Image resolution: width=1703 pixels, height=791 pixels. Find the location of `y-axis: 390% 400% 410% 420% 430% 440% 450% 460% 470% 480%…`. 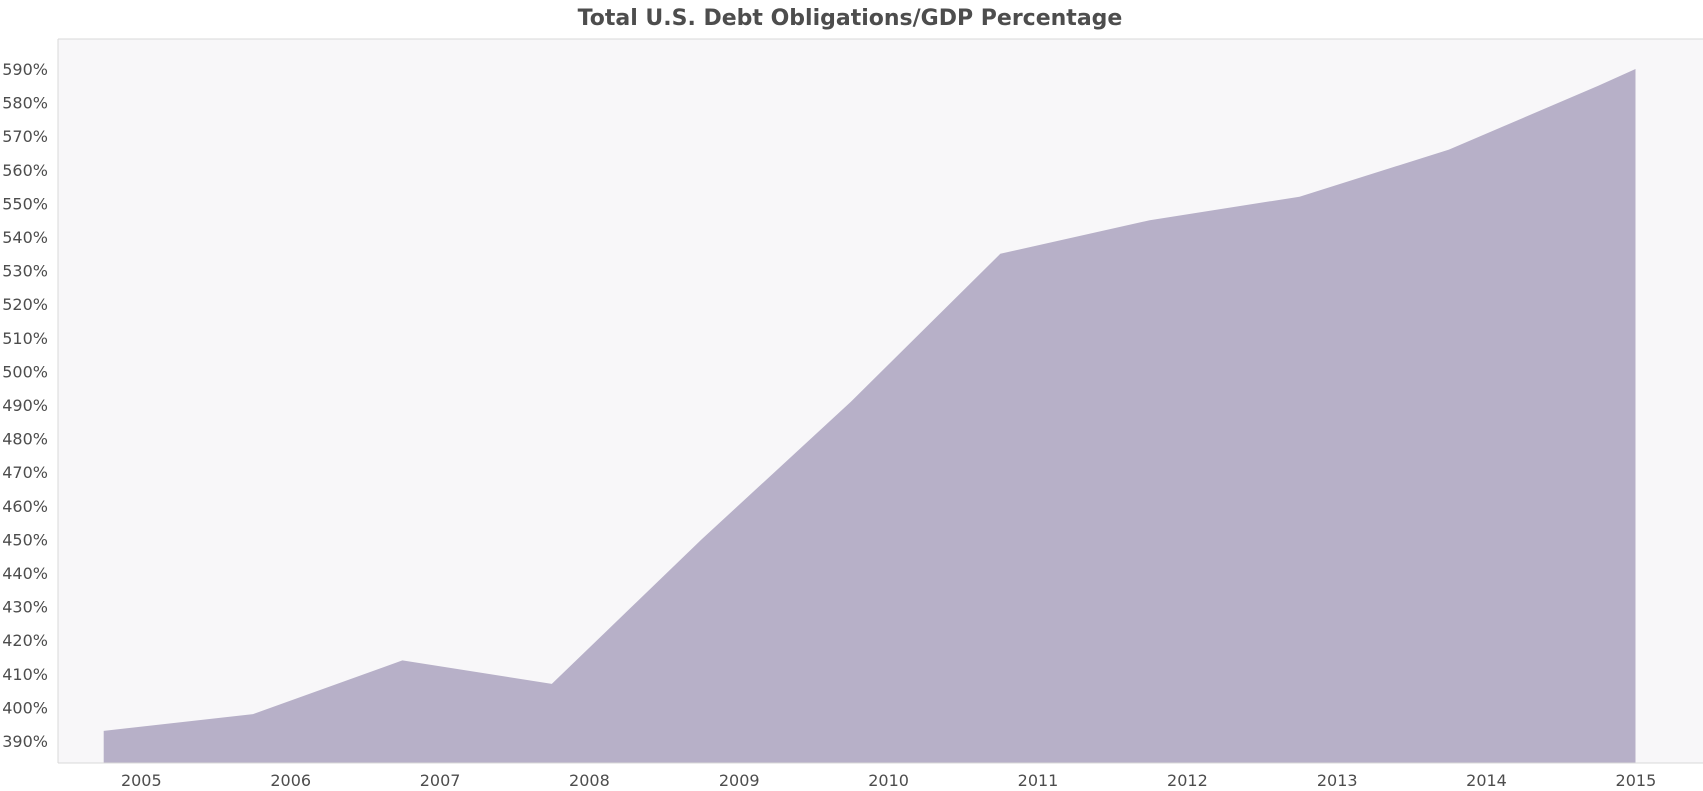

y-axis: 390% 400% 410% 420% 430% 440% 450% 460% 470% 480%… is located at coordinates (25, 405).